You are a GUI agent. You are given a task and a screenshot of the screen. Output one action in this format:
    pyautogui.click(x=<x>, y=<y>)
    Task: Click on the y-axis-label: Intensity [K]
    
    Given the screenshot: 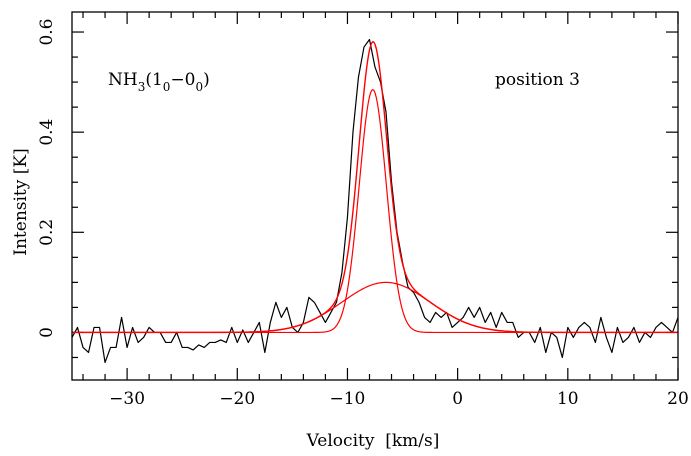 What is the action you would take?
    pyautogui.click(x=21, y=201)
    